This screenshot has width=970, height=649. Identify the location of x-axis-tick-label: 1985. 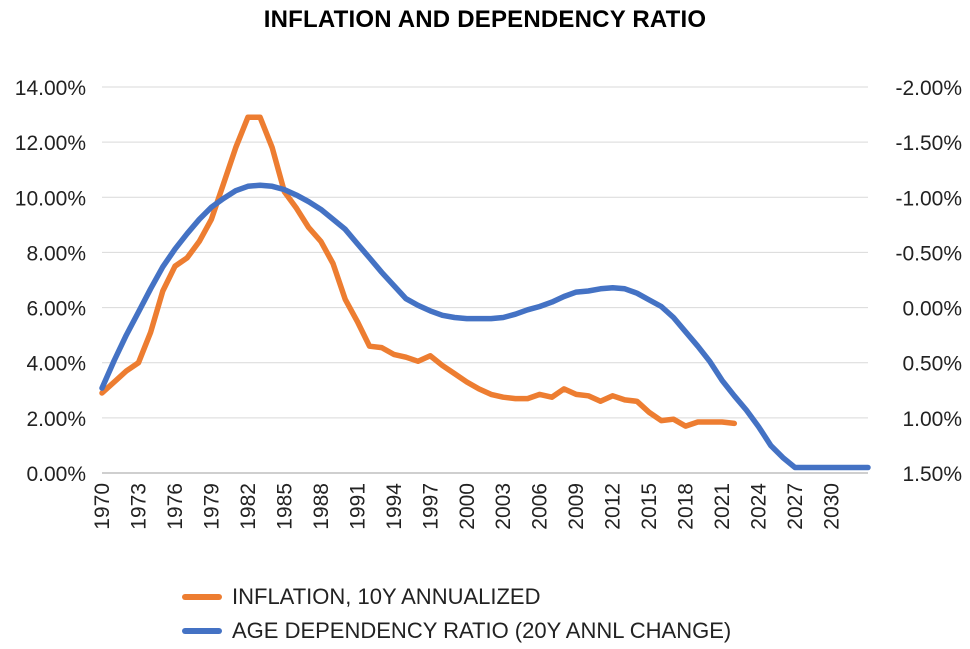
(284, 506).